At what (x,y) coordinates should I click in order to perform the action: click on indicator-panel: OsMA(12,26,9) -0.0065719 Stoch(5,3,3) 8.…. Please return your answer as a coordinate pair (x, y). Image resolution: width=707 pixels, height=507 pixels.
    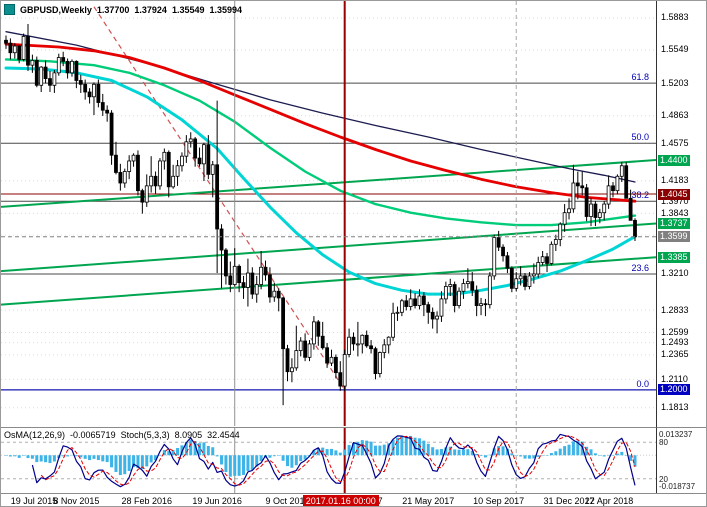
    Looking at the image, I should click on (328, 460).